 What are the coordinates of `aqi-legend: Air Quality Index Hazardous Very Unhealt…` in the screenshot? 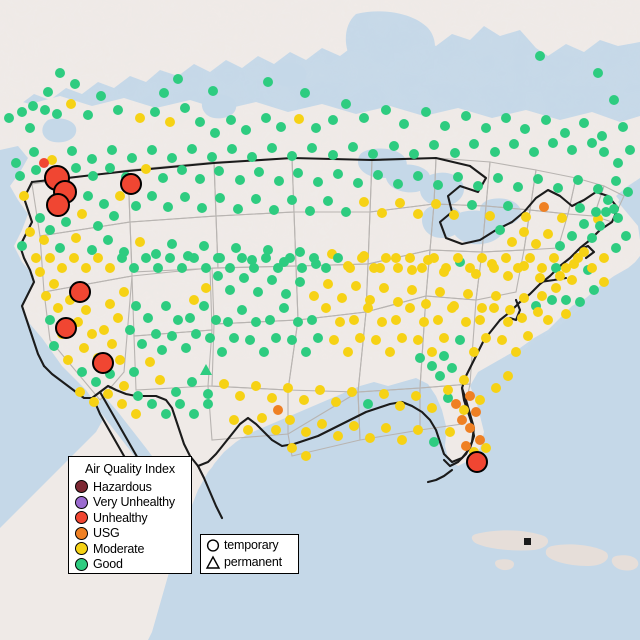 It's located at (130, 515).